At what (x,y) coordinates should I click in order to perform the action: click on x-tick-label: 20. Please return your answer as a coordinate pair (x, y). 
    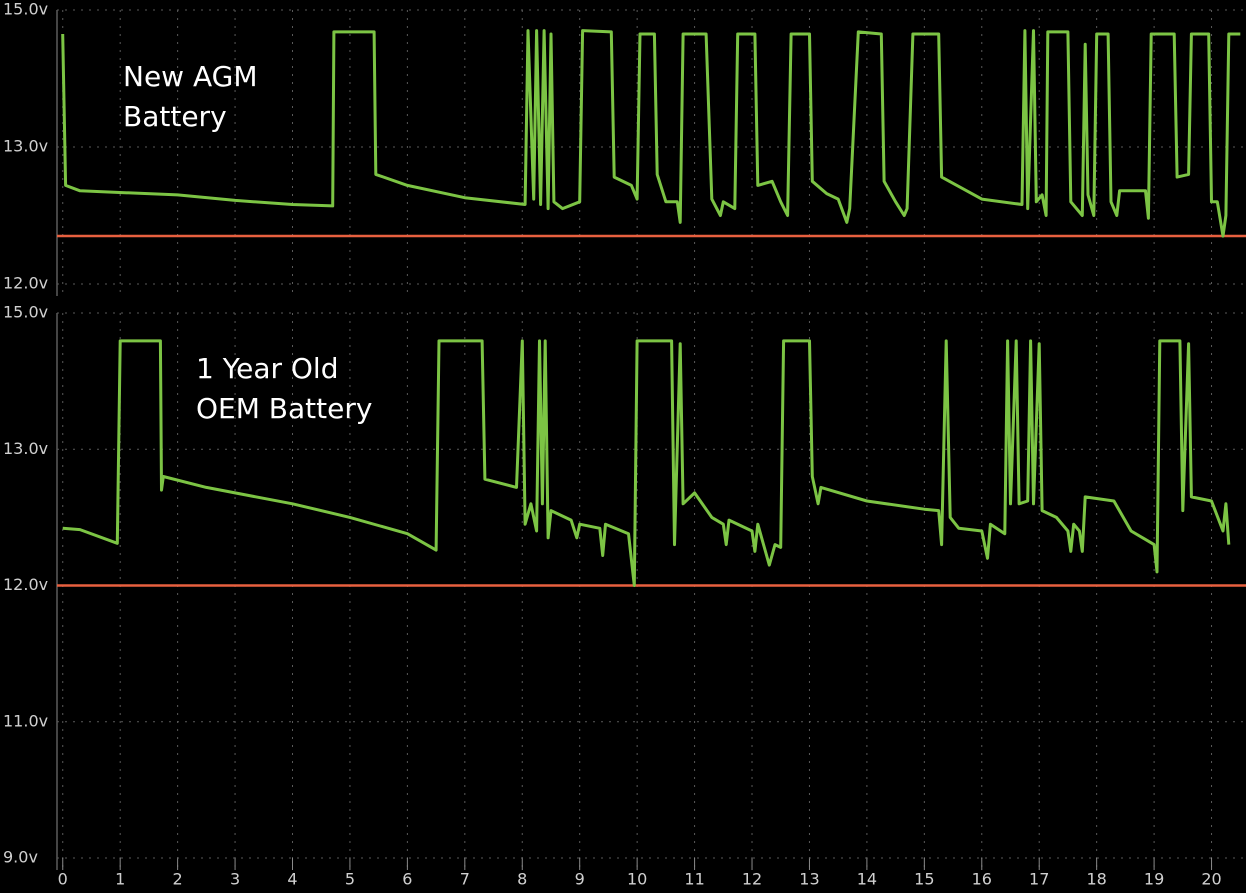
    Looking at the image, I should click on (1211, 879).